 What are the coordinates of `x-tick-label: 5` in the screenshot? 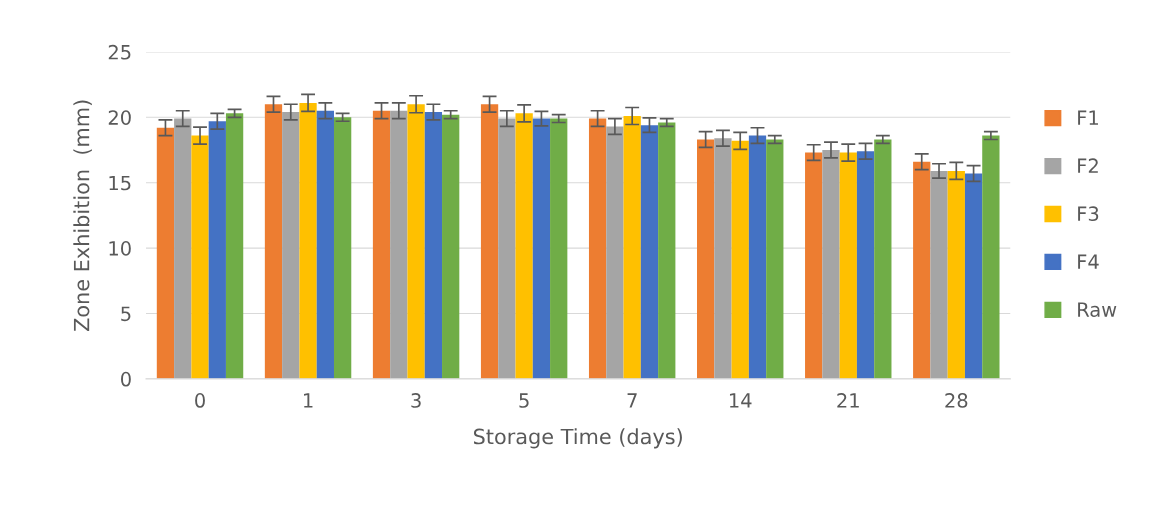 It's located at (524, 400).